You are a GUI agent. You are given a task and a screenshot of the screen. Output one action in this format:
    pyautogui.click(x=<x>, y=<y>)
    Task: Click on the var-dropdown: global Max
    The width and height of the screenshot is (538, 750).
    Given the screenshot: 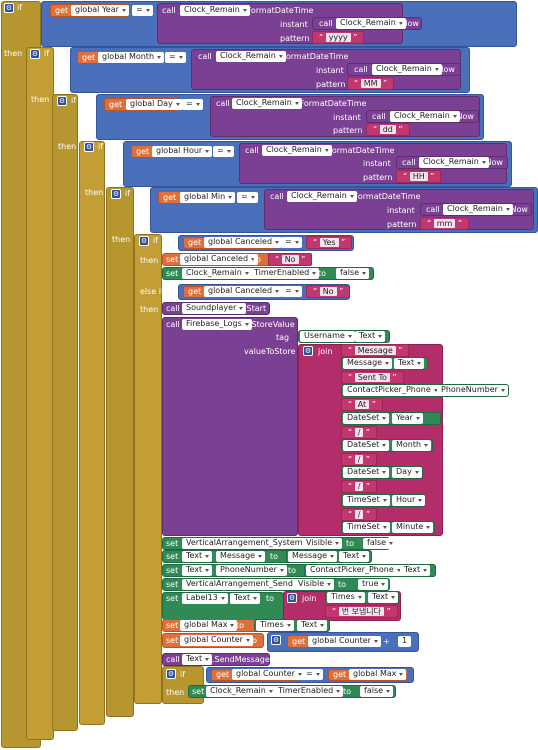 What is the action you would take?
    pyautogui.click(x=378, y=674)
    